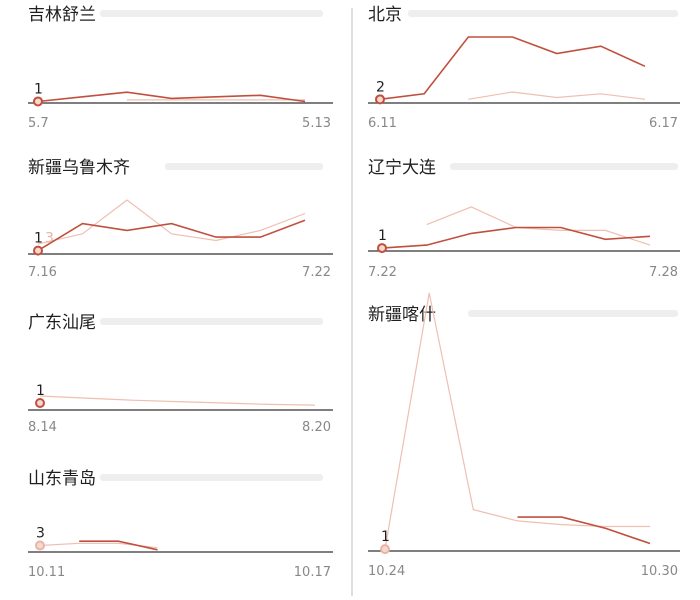 The height and width of the screenshot is (600, 700). I want to click on x-tick-label-start: 10.11, so click(46, 572).